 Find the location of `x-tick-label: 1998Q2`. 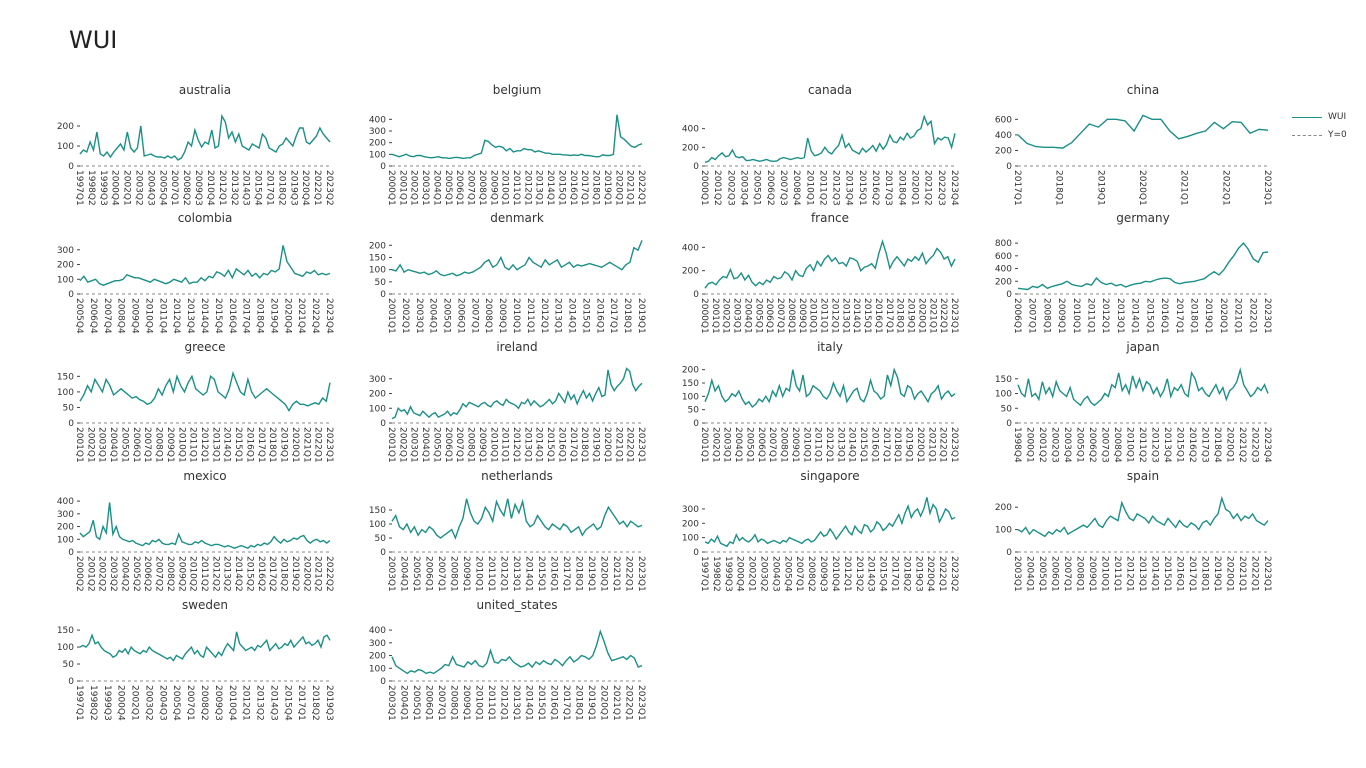

x-tick-label: 1998Q2 is located at coordinates (91, 188).